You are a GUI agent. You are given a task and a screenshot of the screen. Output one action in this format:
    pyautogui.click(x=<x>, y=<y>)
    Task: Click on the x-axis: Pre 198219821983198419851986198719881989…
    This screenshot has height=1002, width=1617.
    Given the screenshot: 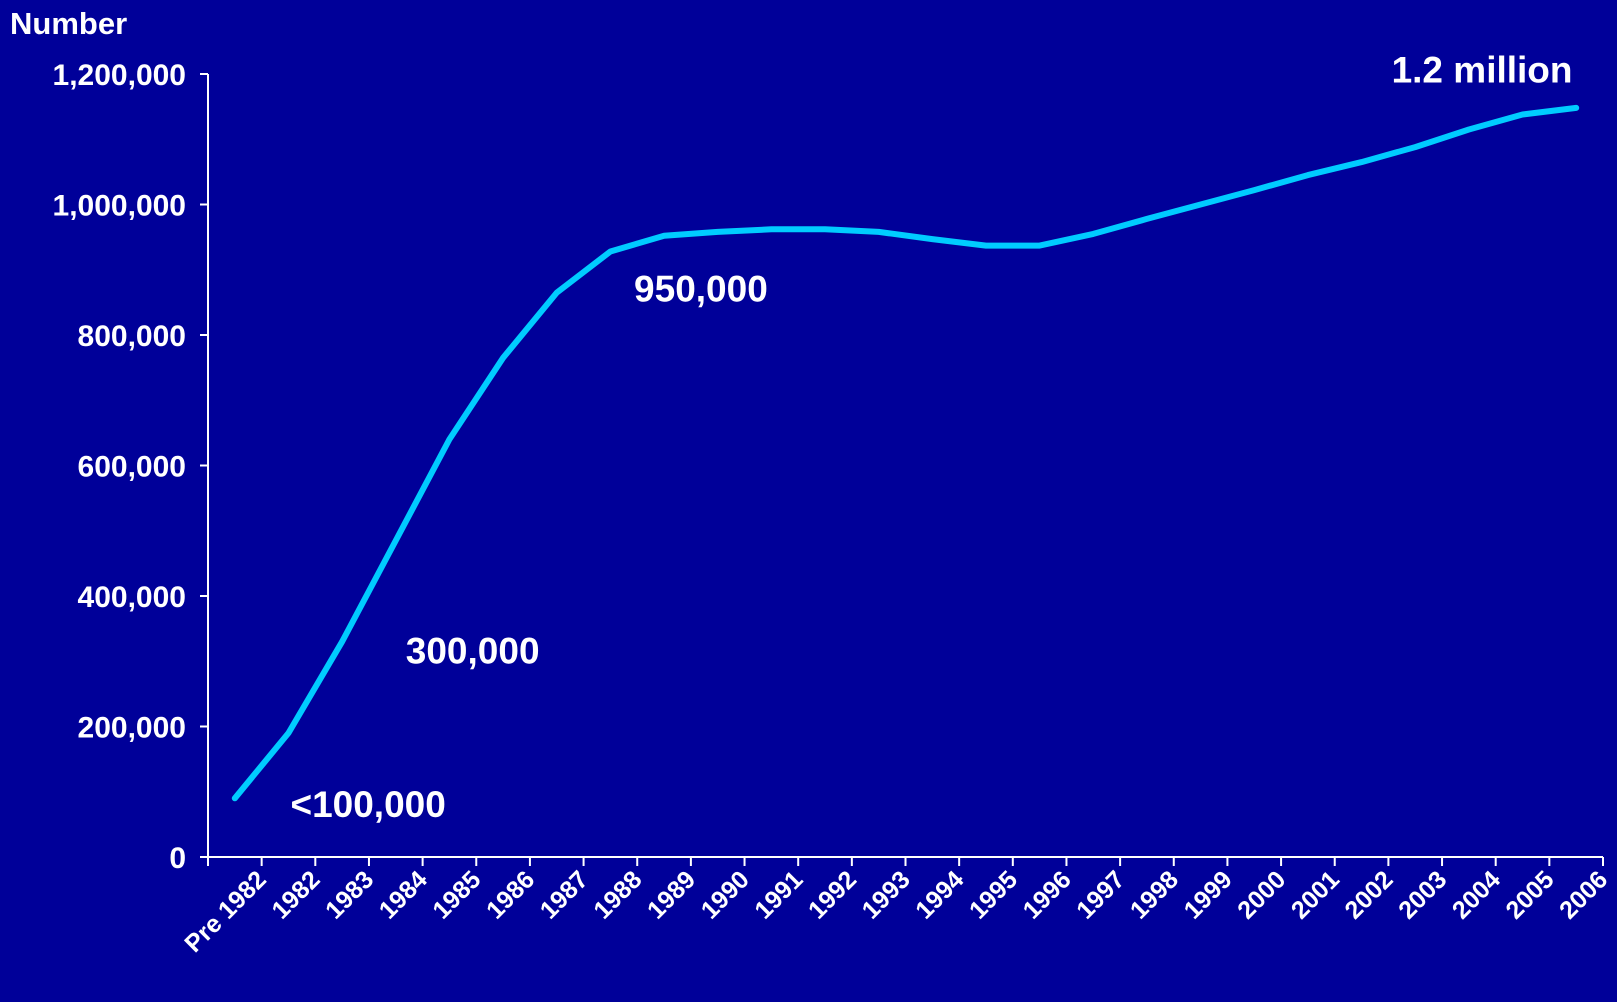 What is the action you would take?
    pyautogui.click(x=896, y=907)
    